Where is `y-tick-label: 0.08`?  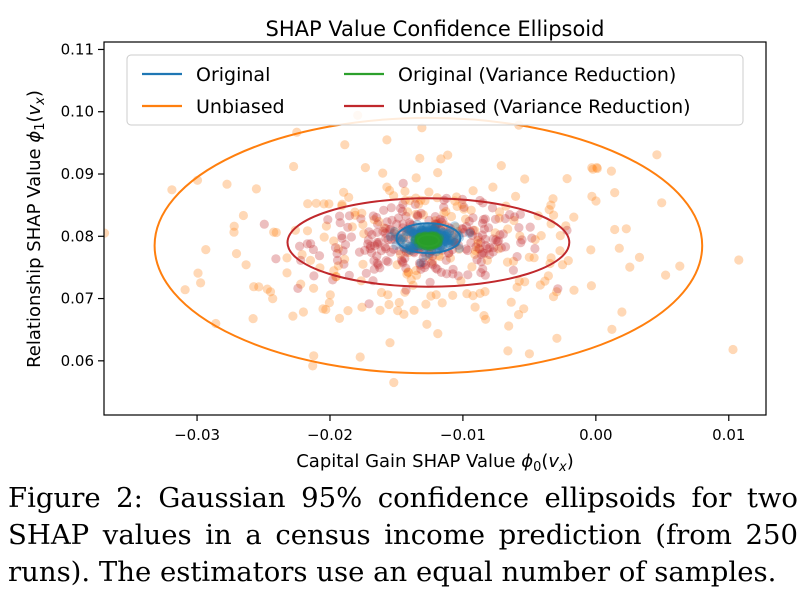 y-tick-label: 0.08 is located at coordinates (77, 236).